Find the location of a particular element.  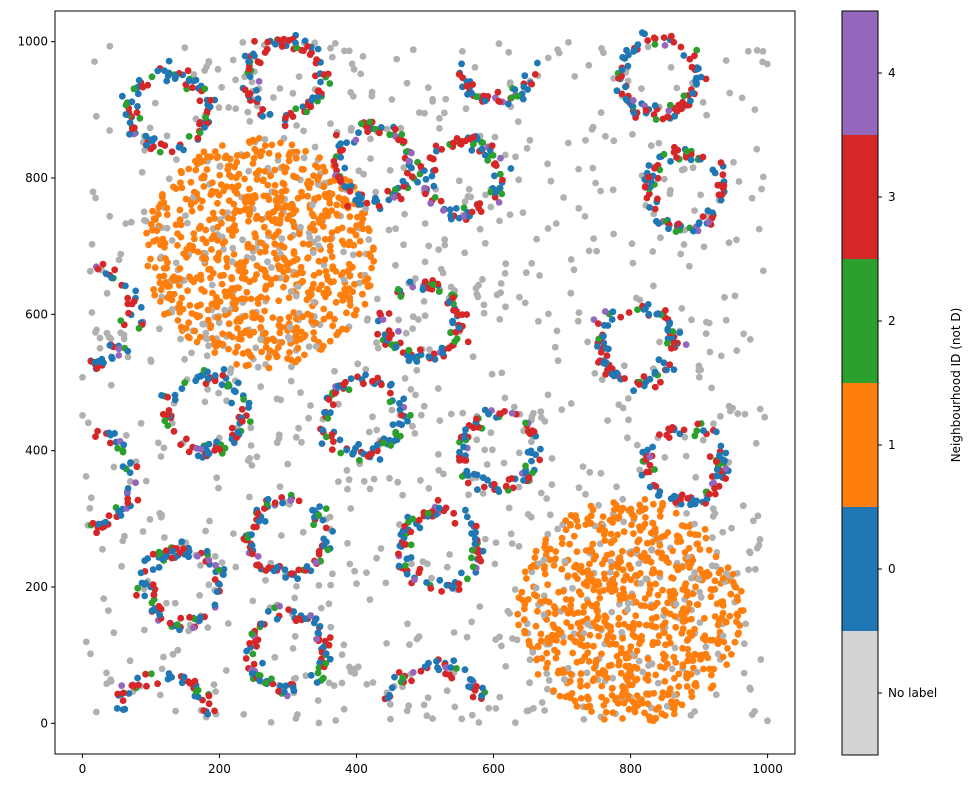

x-tick-label: 600 is located at coordinates (493, 769).